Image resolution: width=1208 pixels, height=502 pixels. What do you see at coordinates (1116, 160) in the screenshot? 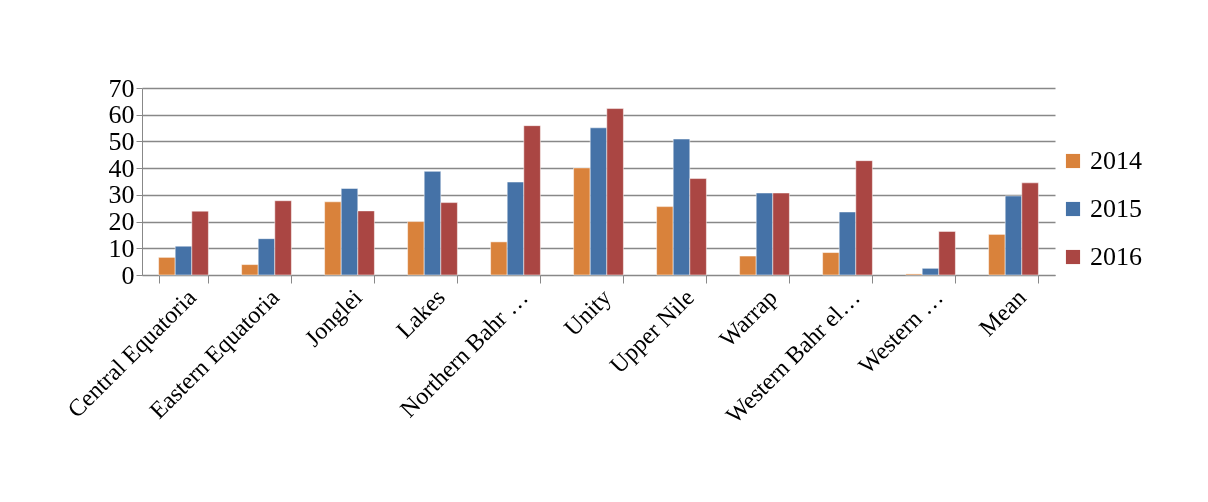
I see `legend-label: 2014` at bounding box center [1116, 160].